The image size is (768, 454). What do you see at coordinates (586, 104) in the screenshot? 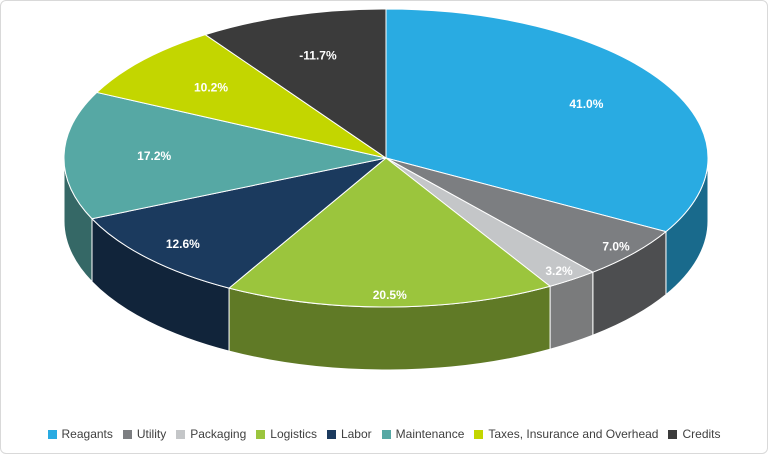
I see `slice-data-label: 41.0%` at bounding box center [586, 104].